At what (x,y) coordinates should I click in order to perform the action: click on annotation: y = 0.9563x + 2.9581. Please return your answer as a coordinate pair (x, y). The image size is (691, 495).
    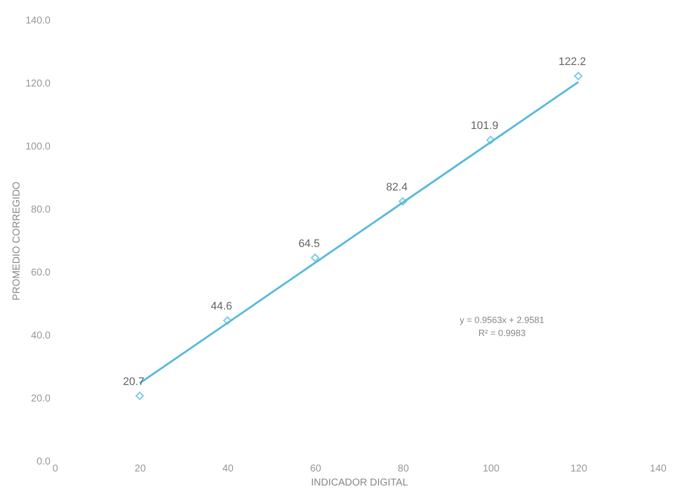
    Looking at the image, I should click on (502, 320).